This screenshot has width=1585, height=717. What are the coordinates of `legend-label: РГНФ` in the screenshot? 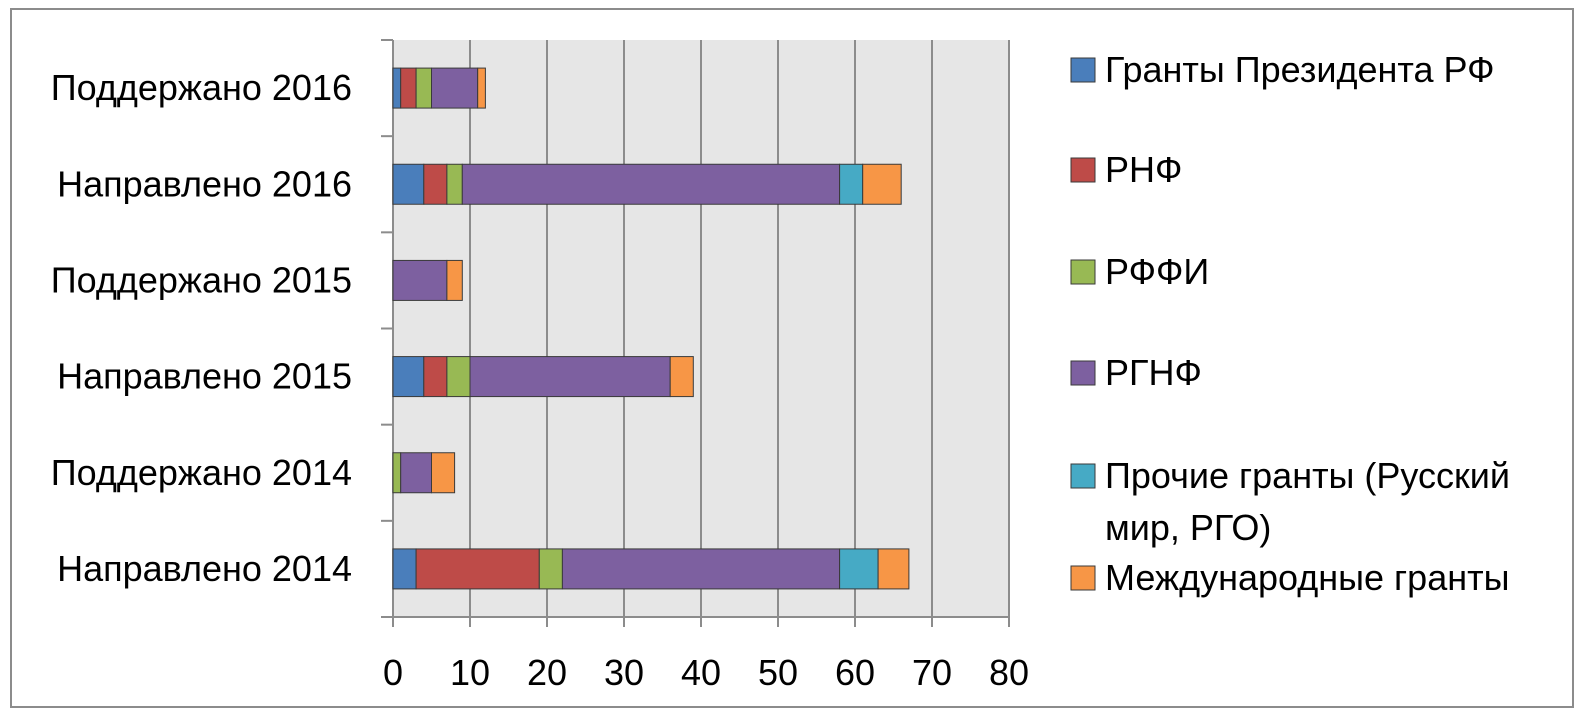 It's located at (1153, 372).